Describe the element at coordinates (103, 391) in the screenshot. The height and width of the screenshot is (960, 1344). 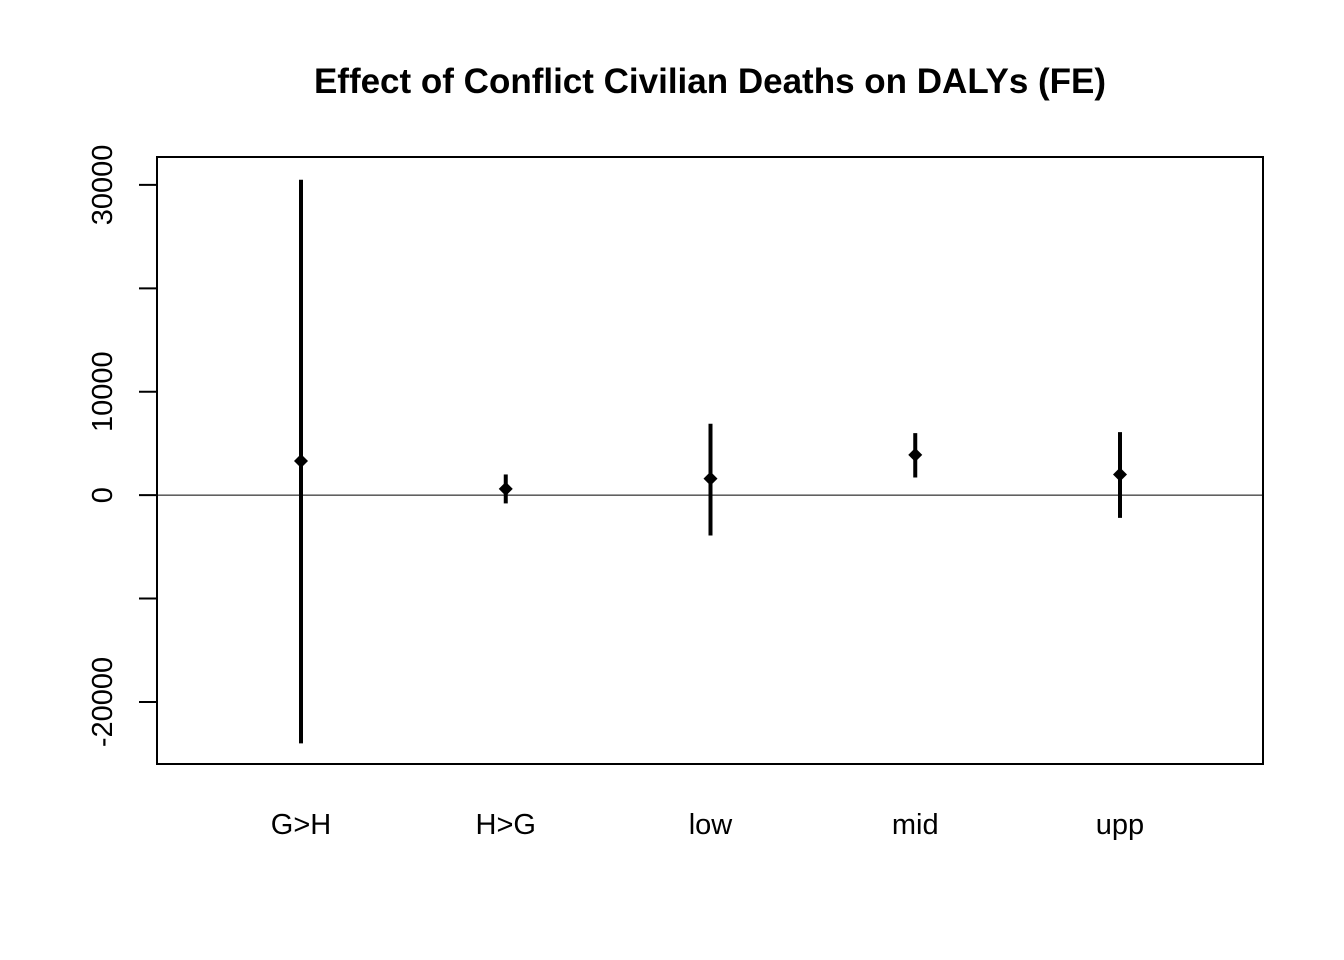
I see `y-tick-label: 10000` at that location.